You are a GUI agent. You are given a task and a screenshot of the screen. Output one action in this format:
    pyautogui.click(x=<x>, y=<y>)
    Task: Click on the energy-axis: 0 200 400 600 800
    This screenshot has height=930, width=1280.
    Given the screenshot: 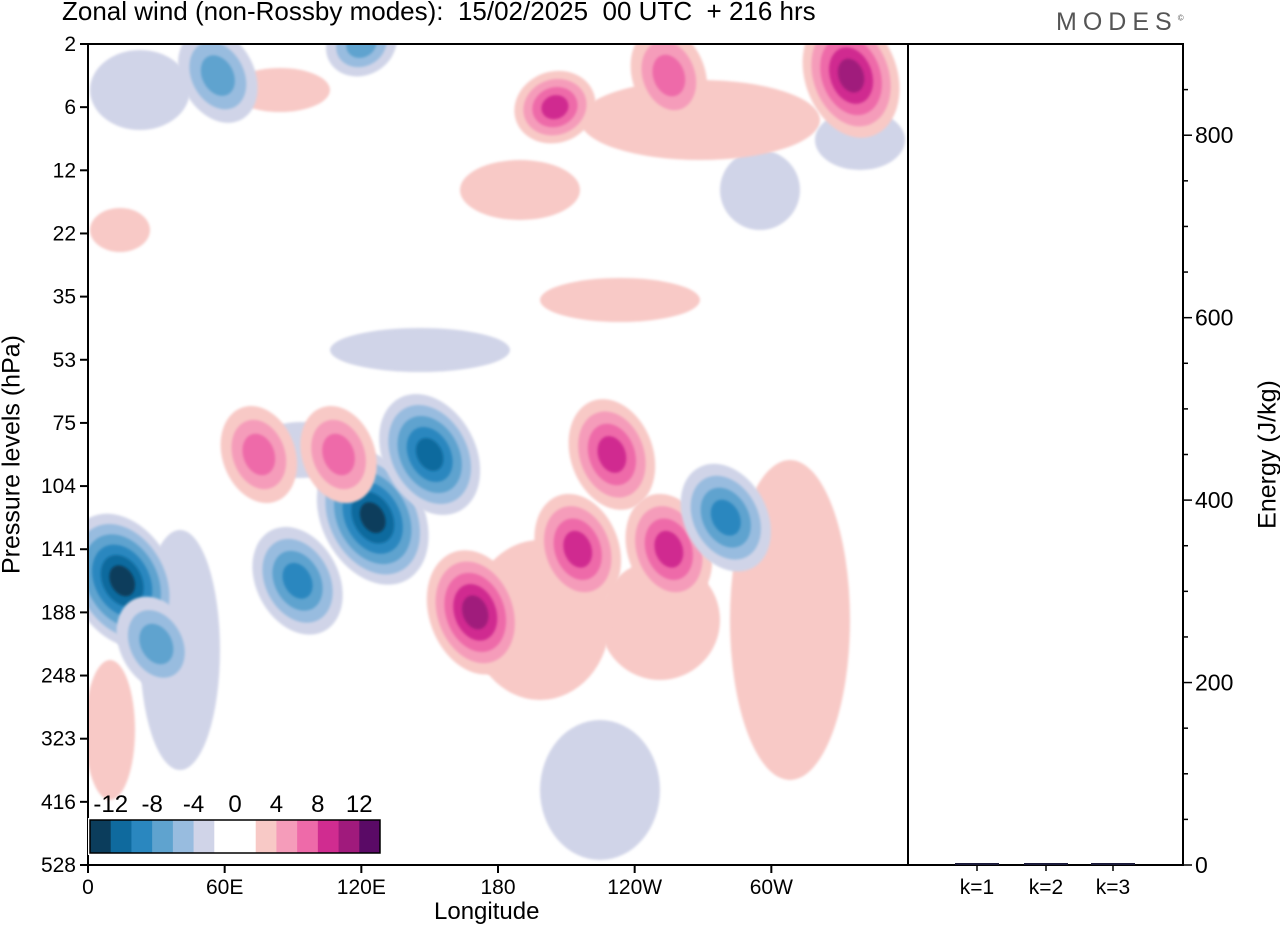 What is the action you would take?
    pyautogui.click(x=1208, y=483)
    